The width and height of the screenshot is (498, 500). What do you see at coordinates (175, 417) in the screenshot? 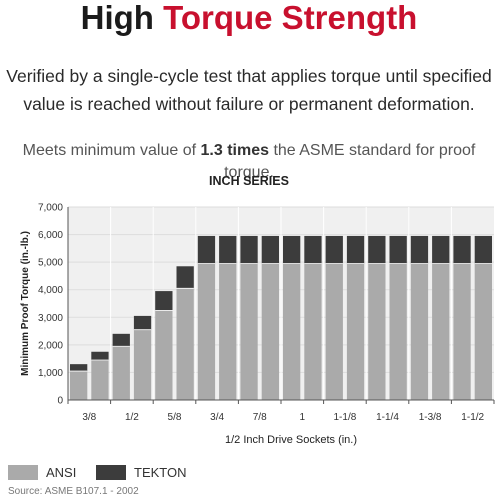
I see `x-tick-label: 5/8` at bounding box center [175, 417].